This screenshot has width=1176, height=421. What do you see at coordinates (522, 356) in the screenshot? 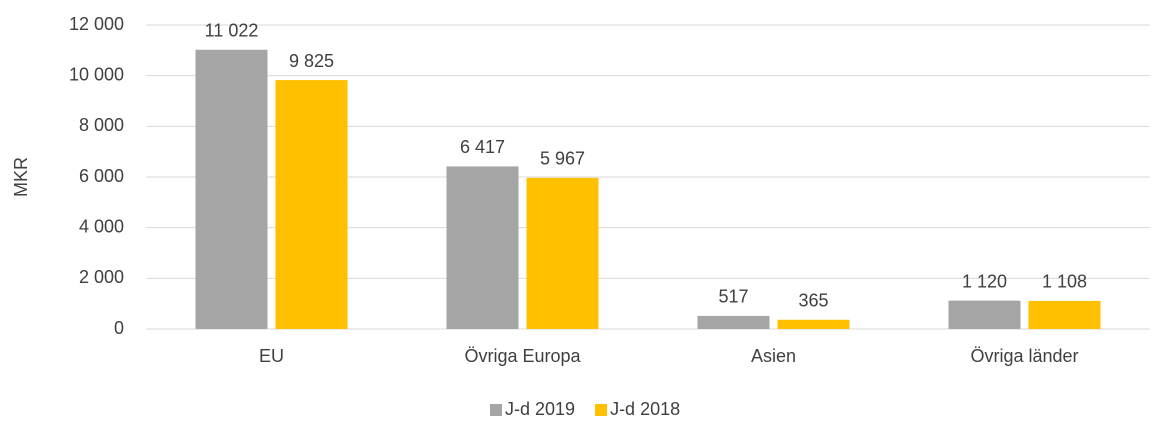
I see `x-tick-label: Övriga Europa` at bounding box center [522, 356].